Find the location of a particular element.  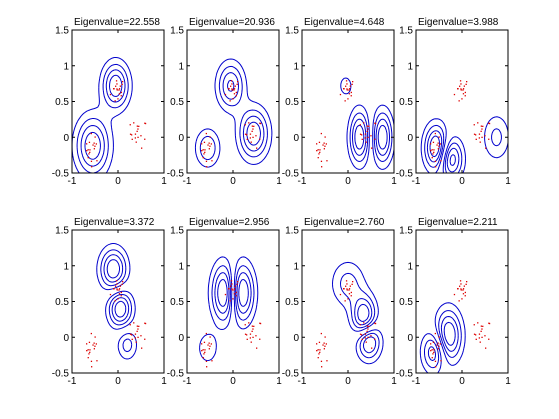

y-tick-label: 1.5 is located at coordinates (292, 231).